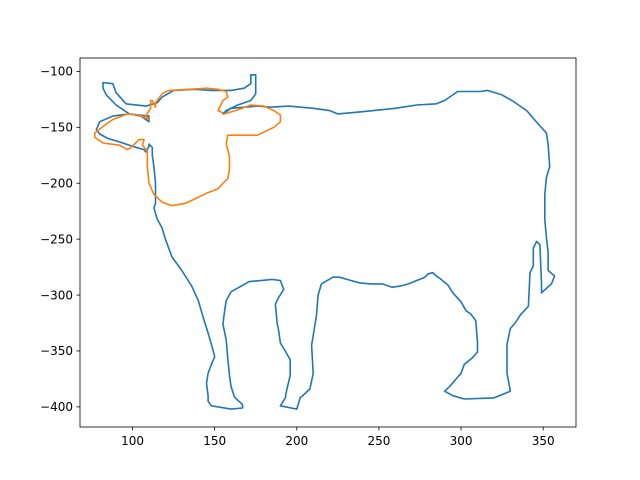 Image resolution: width=640 pixels, height=480 pixels. I want to click on y-tick-label: −200, so click(56, 183).